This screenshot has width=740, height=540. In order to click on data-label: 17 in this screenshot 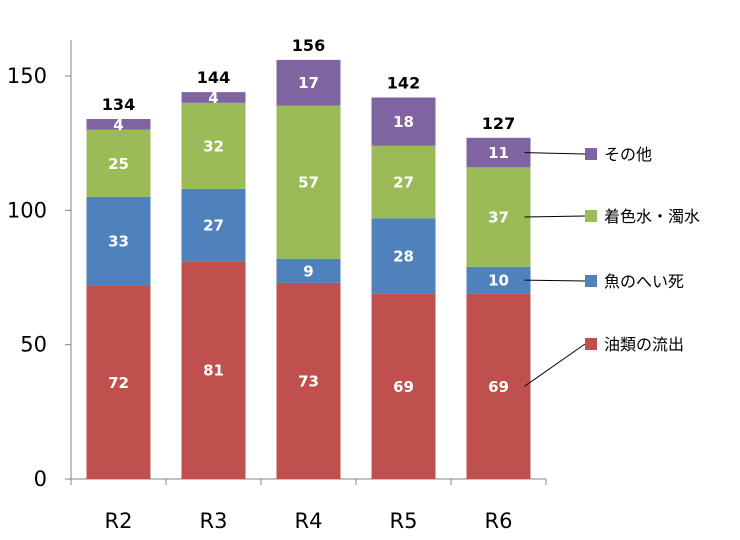, I will do `click(308, 83)`.